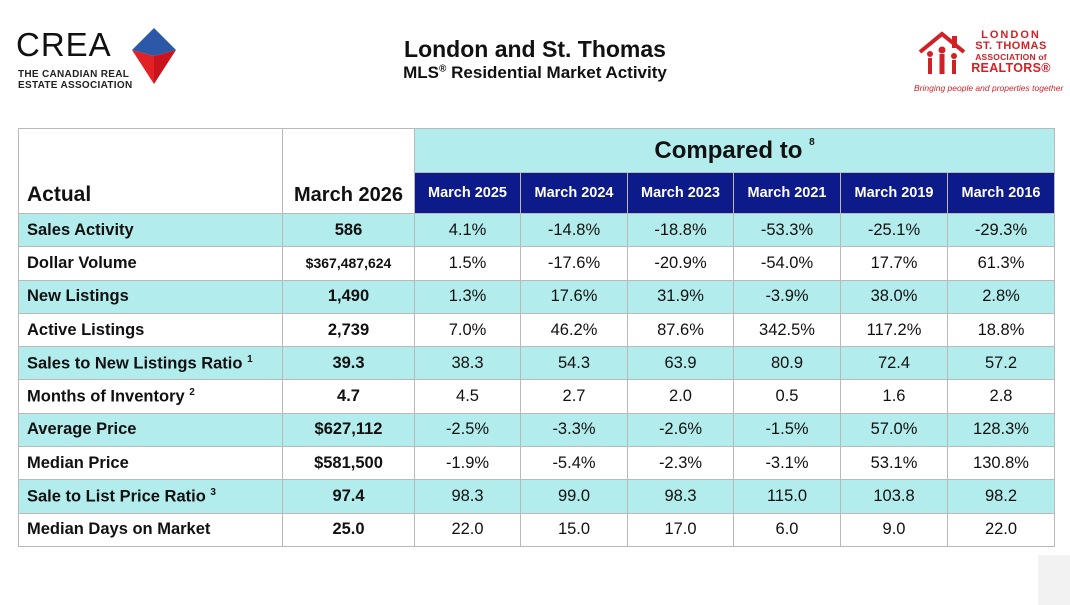  I want to click on comparison-value: 72.4, so click(894, 363).